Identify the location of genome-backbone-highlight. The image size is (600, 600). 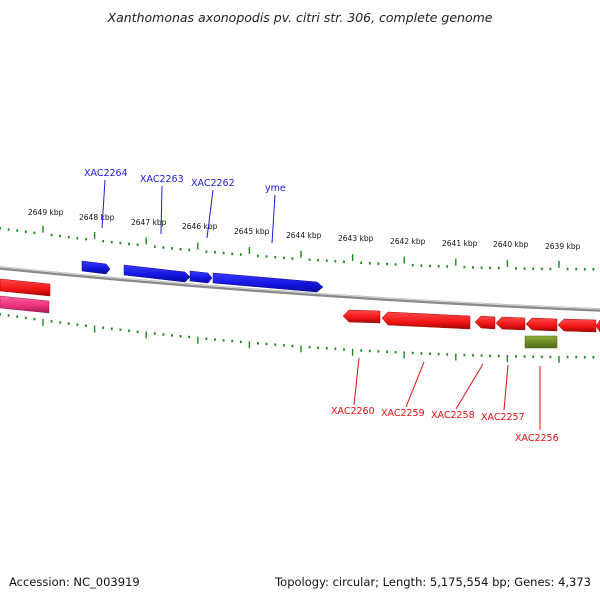
(300, 288).